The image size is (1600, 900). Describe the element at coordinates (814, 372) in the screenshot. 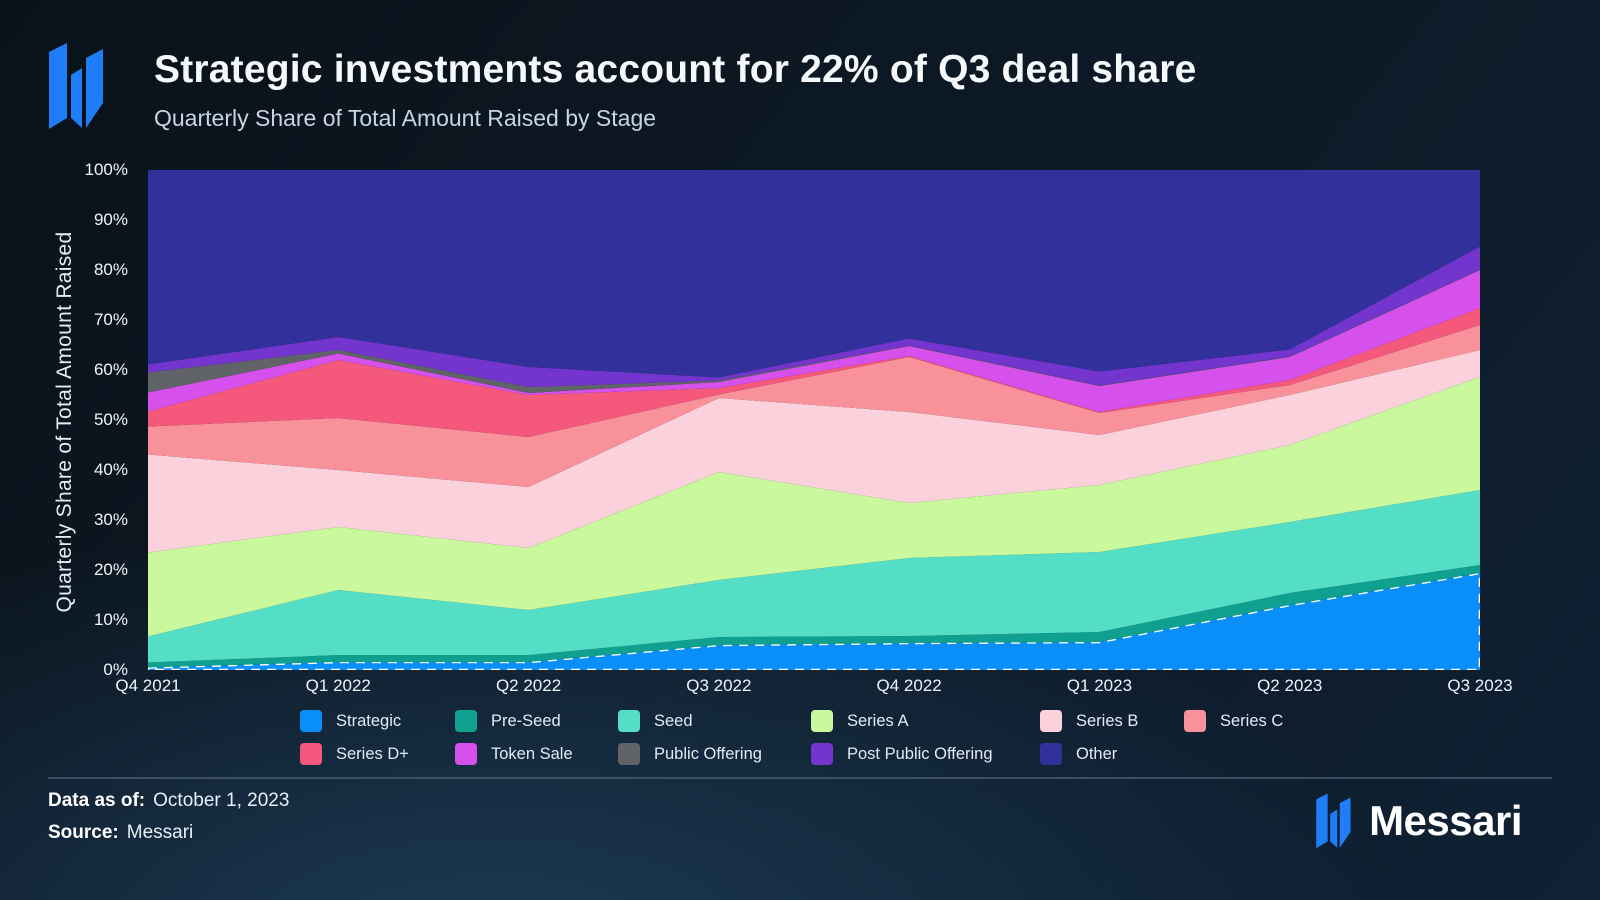

I see `area-series-d` at that location.